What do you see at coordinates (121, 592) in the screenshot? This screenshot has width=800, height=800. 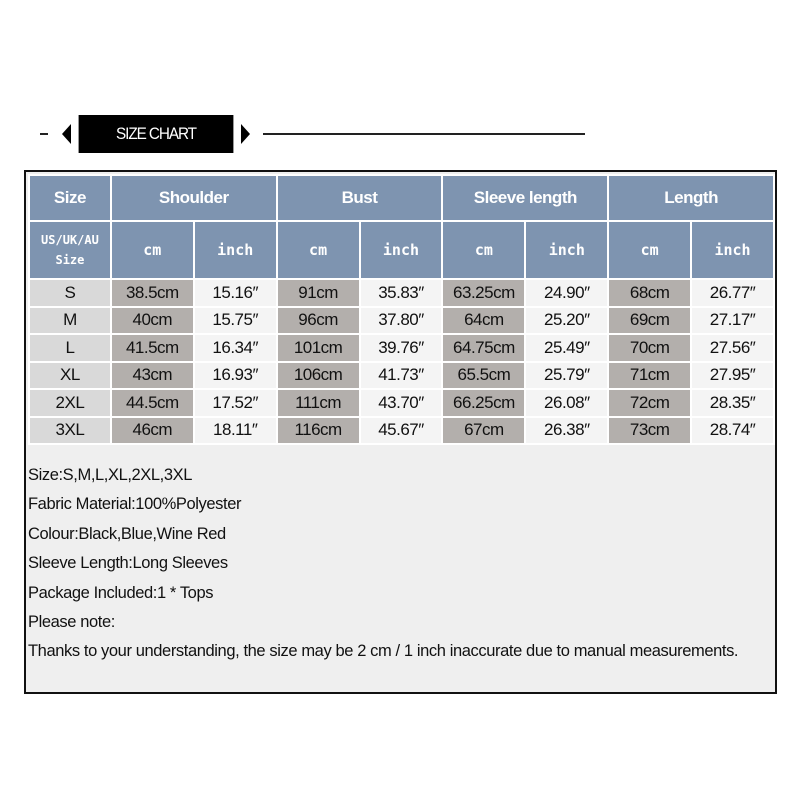 I see `info-line: Package Included:1 * Tops` at bounding box center [121, 592].